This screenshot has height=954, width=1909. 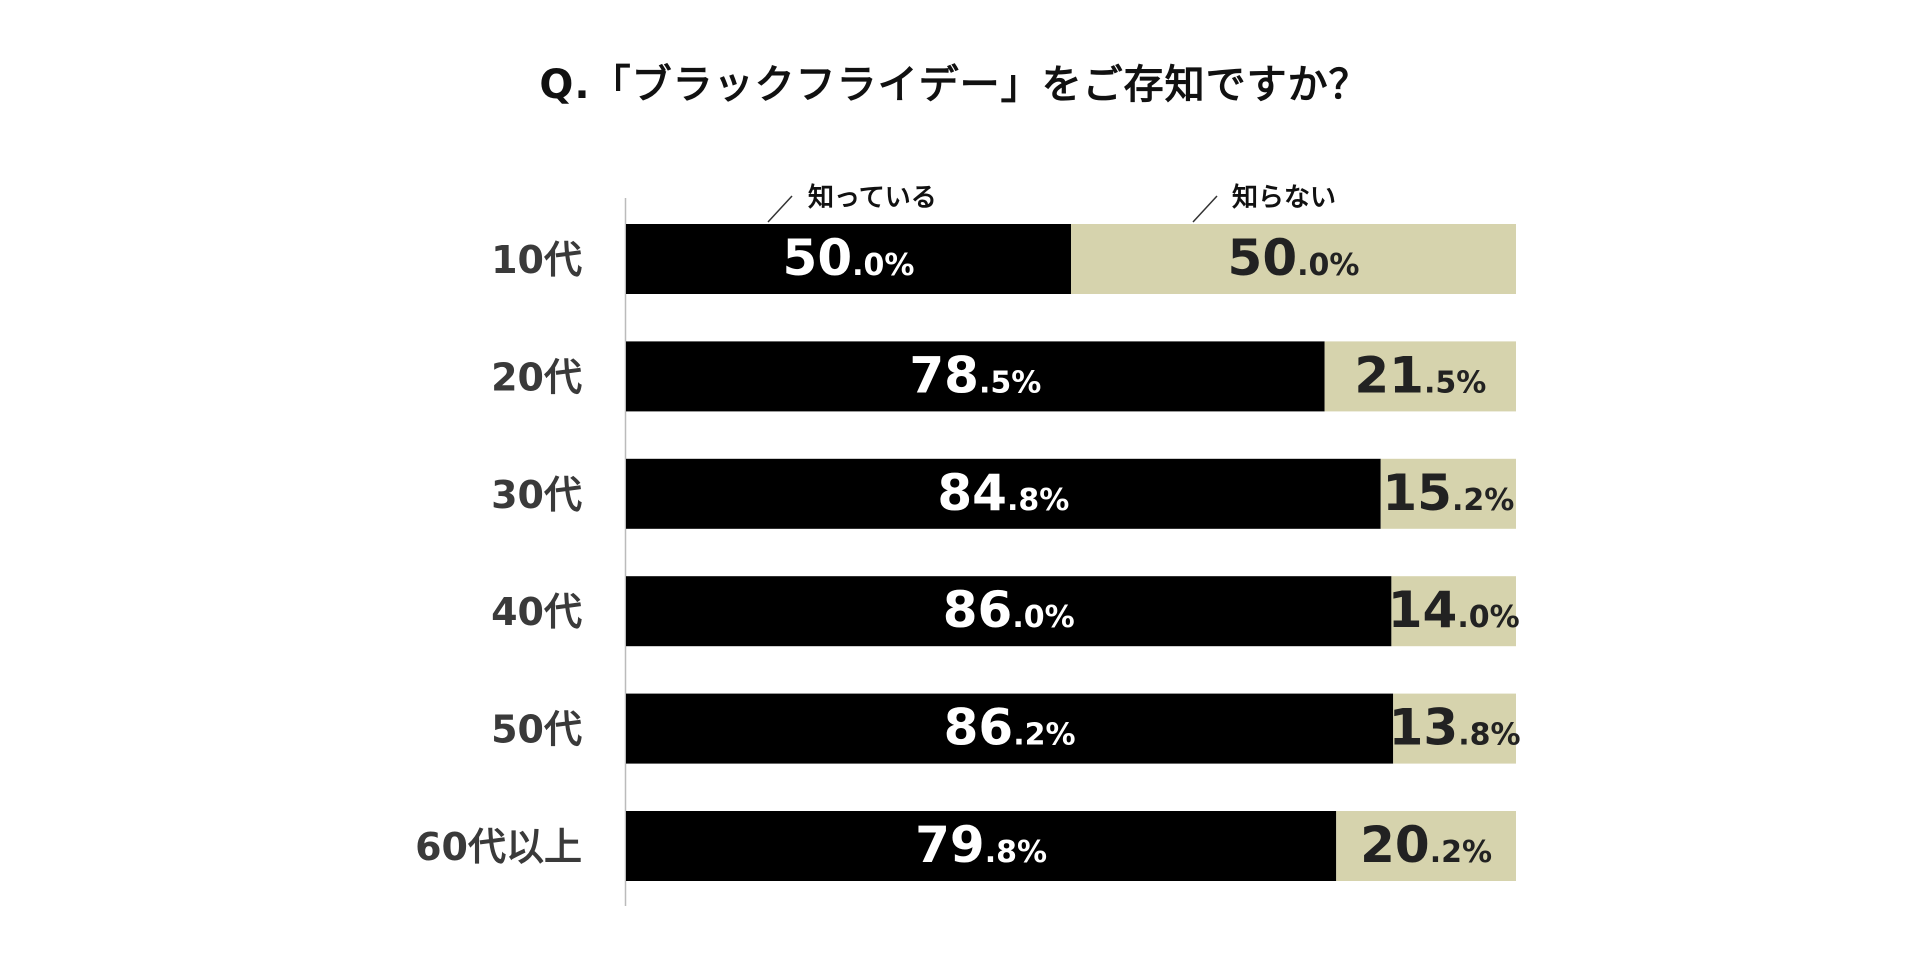 I want to click on category-label: 40代, so click(x=536, y=612).